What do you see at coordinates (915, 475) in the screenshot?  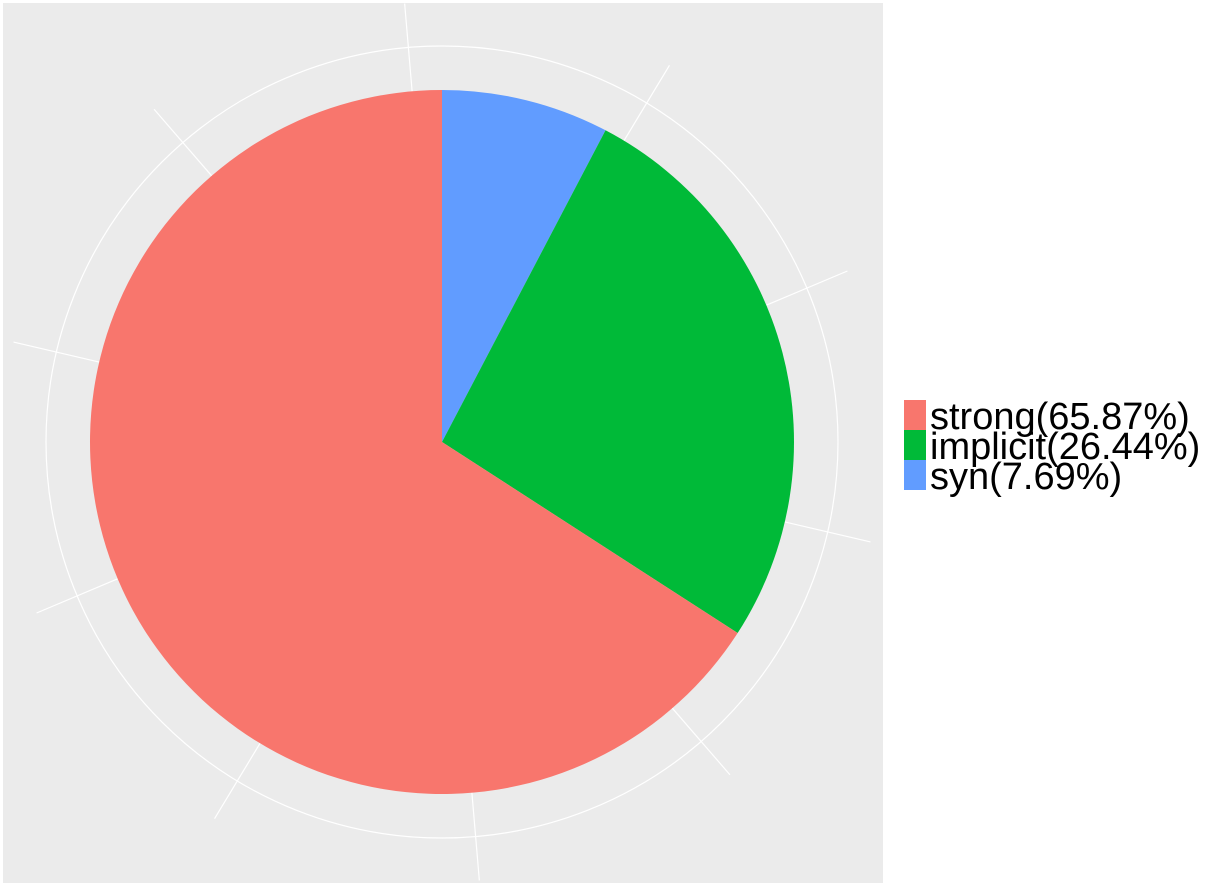 I see `legend-key-syn` at bounding box center [915, 475].